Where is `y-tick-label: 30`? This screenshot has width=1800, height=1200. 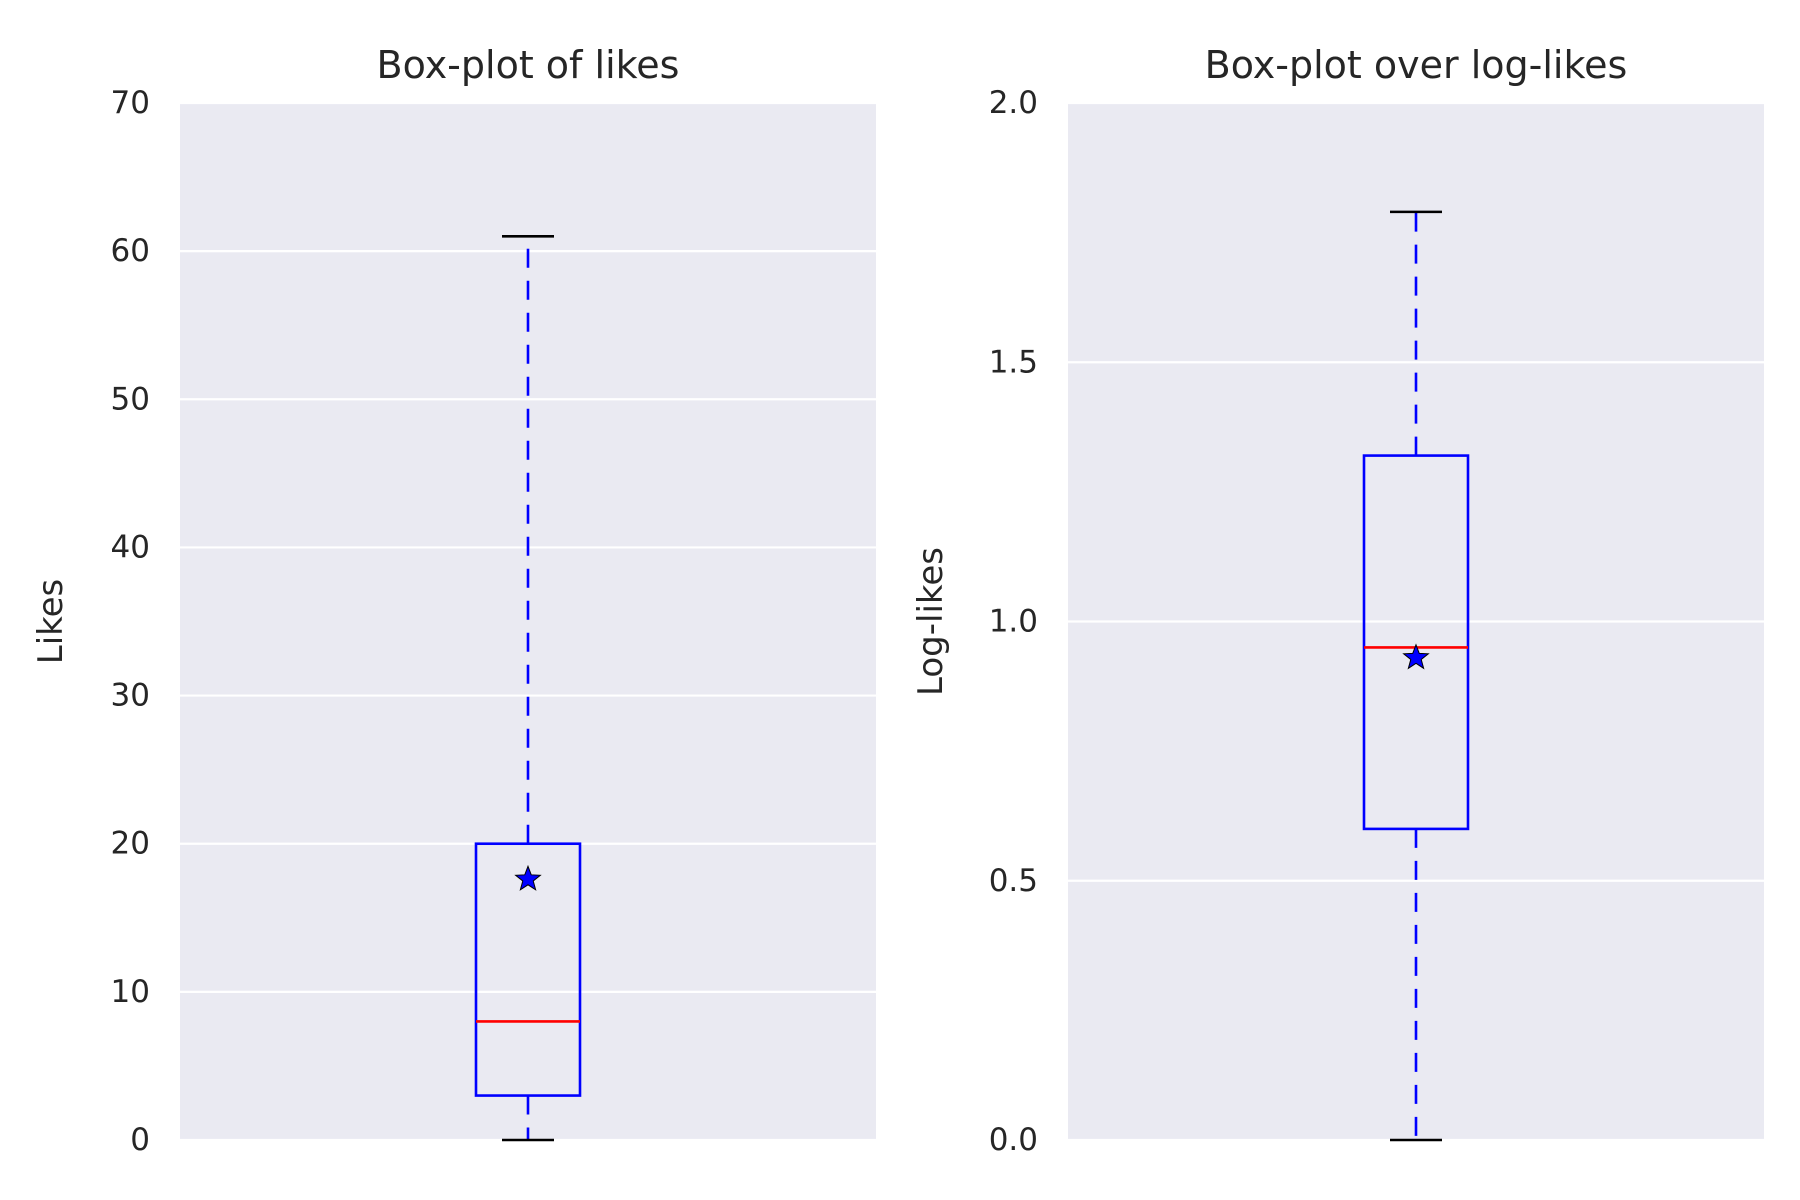 y-tick-label: 30 is located at coordinates (130, 696).